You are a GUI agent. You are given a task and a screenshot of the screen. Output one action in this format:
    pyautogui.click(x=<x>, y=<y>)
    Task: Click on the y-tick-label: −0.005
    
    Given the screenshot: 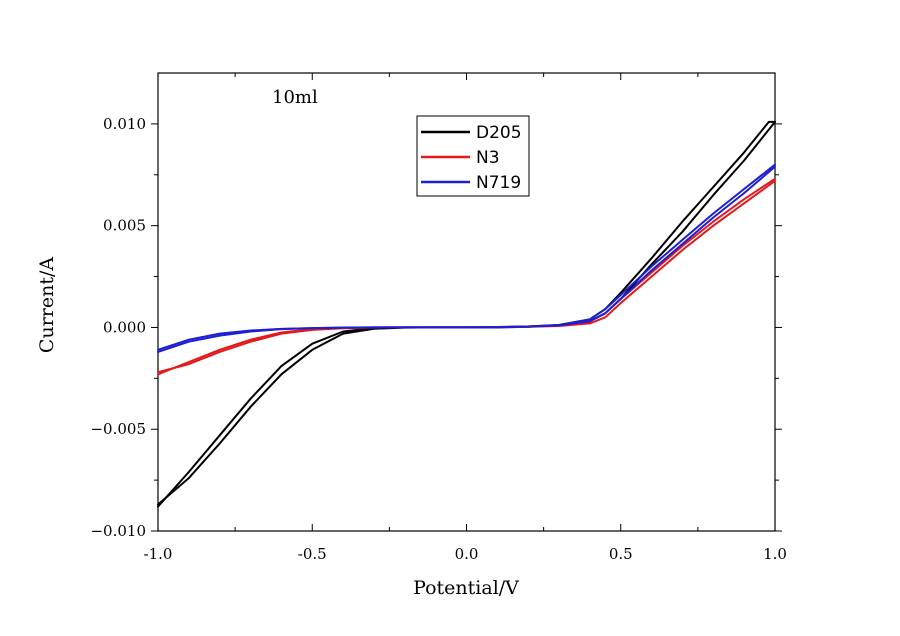 What is the action you would take?
    pyautogui.click(x=118, y=429)
    